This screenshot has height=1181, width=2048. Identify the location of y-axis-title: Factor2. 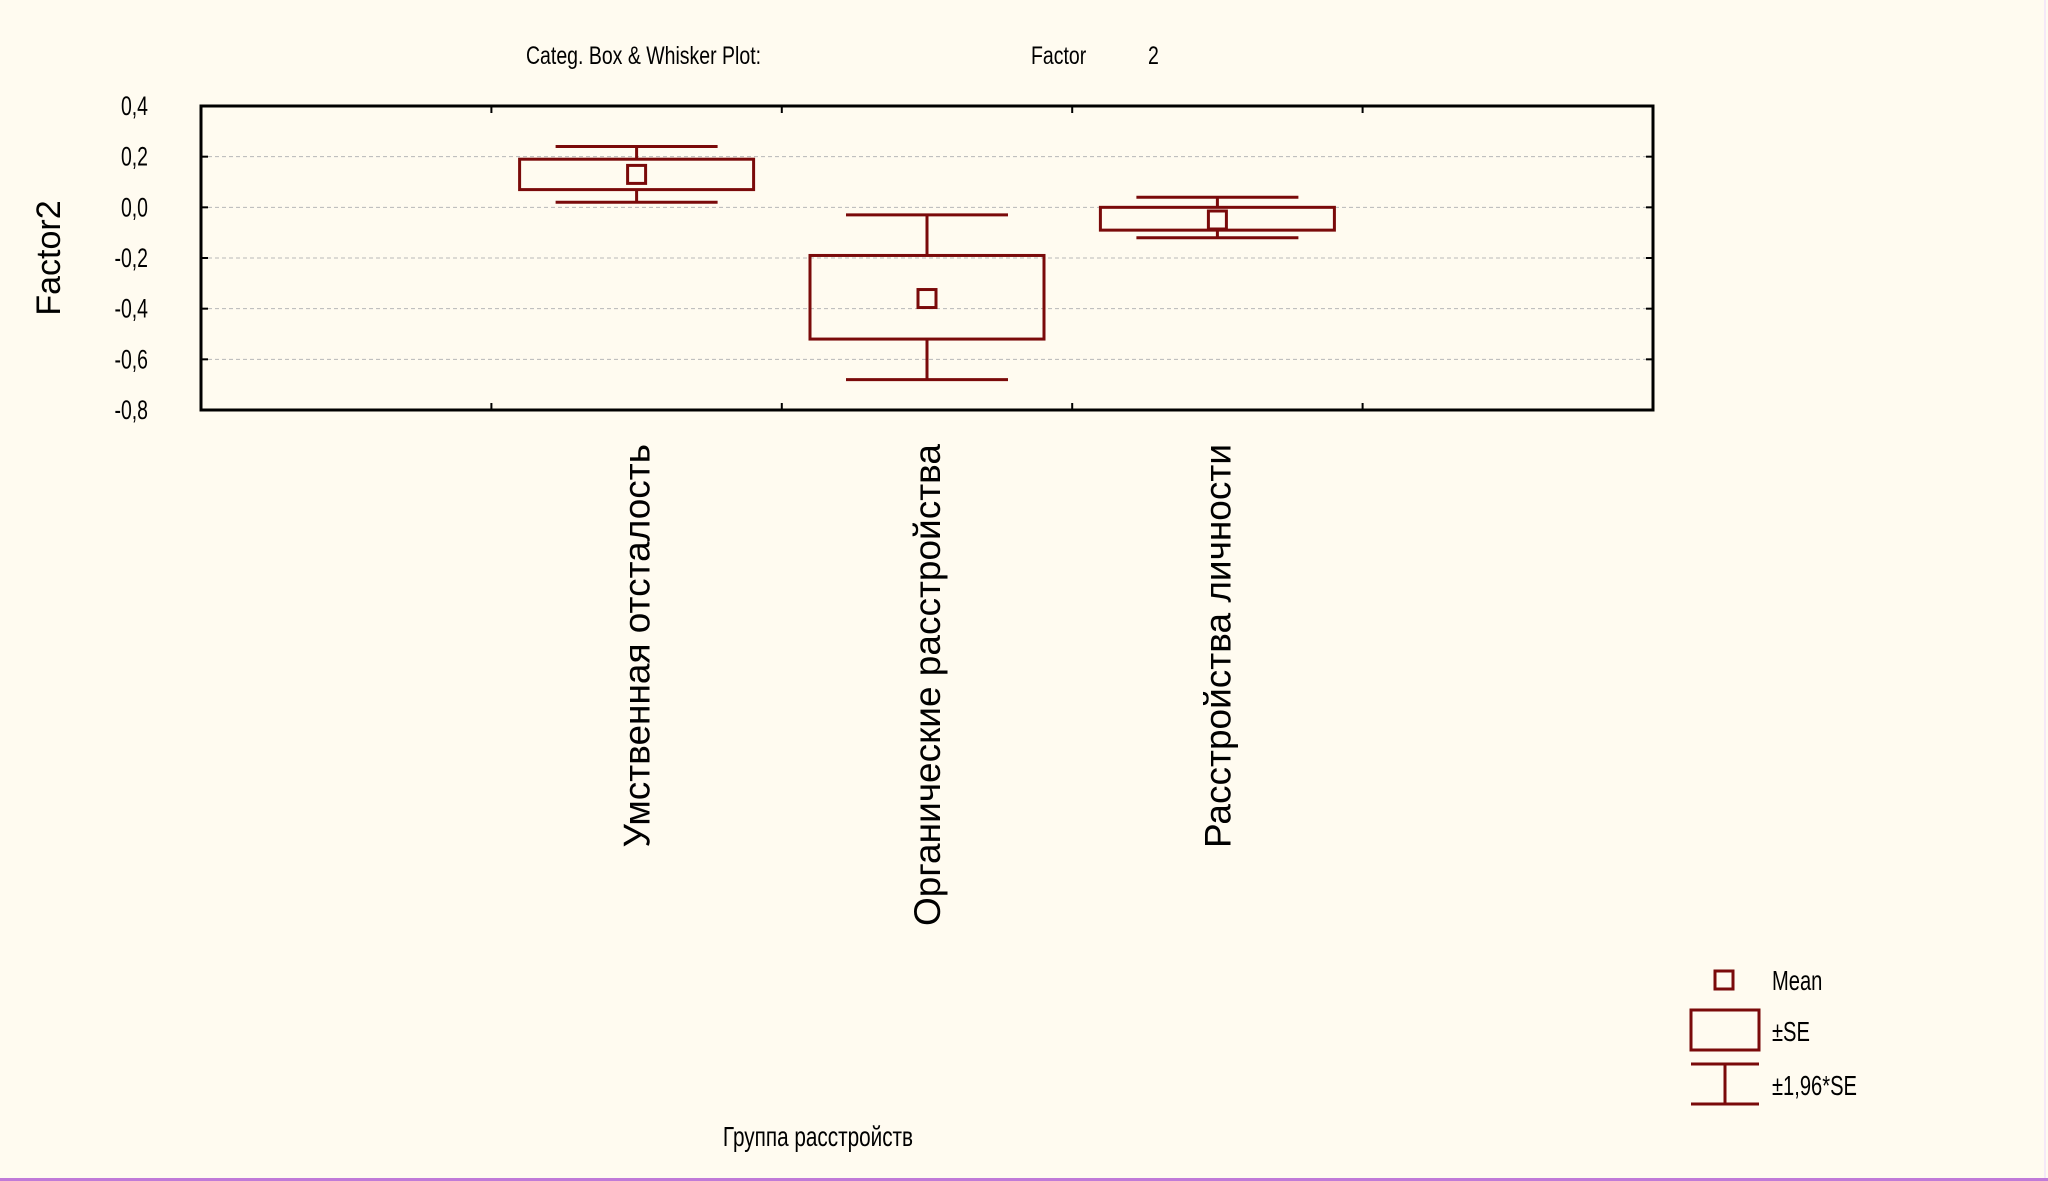
(49, 257).